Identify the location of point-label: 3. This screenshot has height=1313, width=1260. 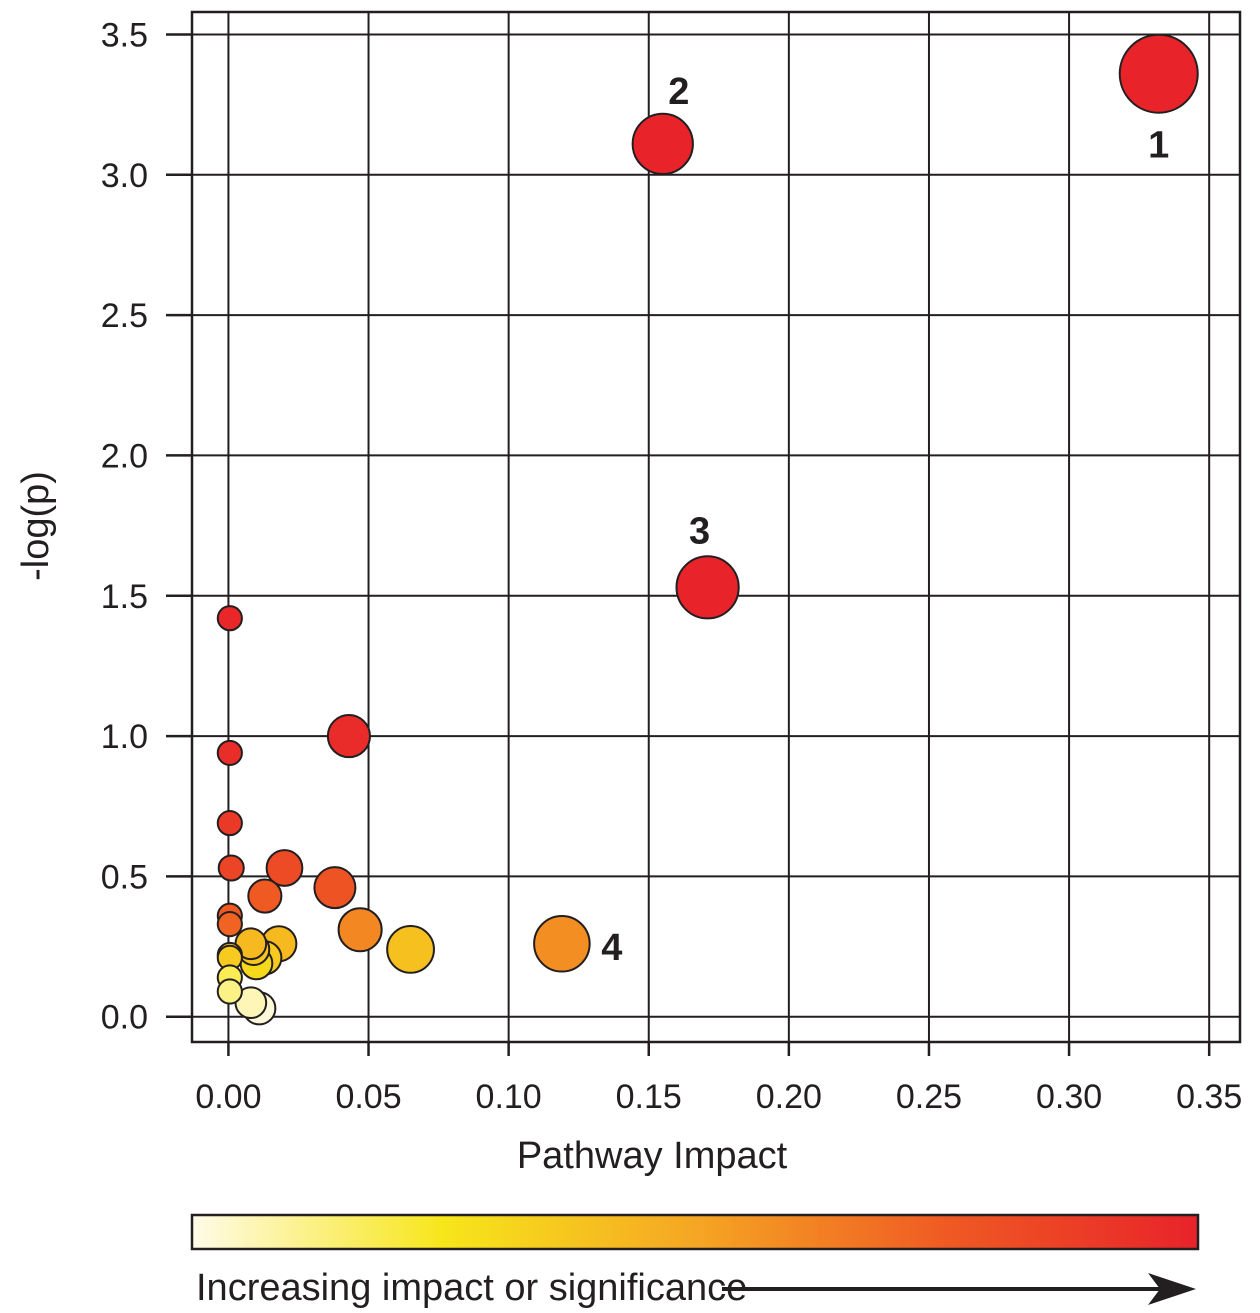
(699, 531).